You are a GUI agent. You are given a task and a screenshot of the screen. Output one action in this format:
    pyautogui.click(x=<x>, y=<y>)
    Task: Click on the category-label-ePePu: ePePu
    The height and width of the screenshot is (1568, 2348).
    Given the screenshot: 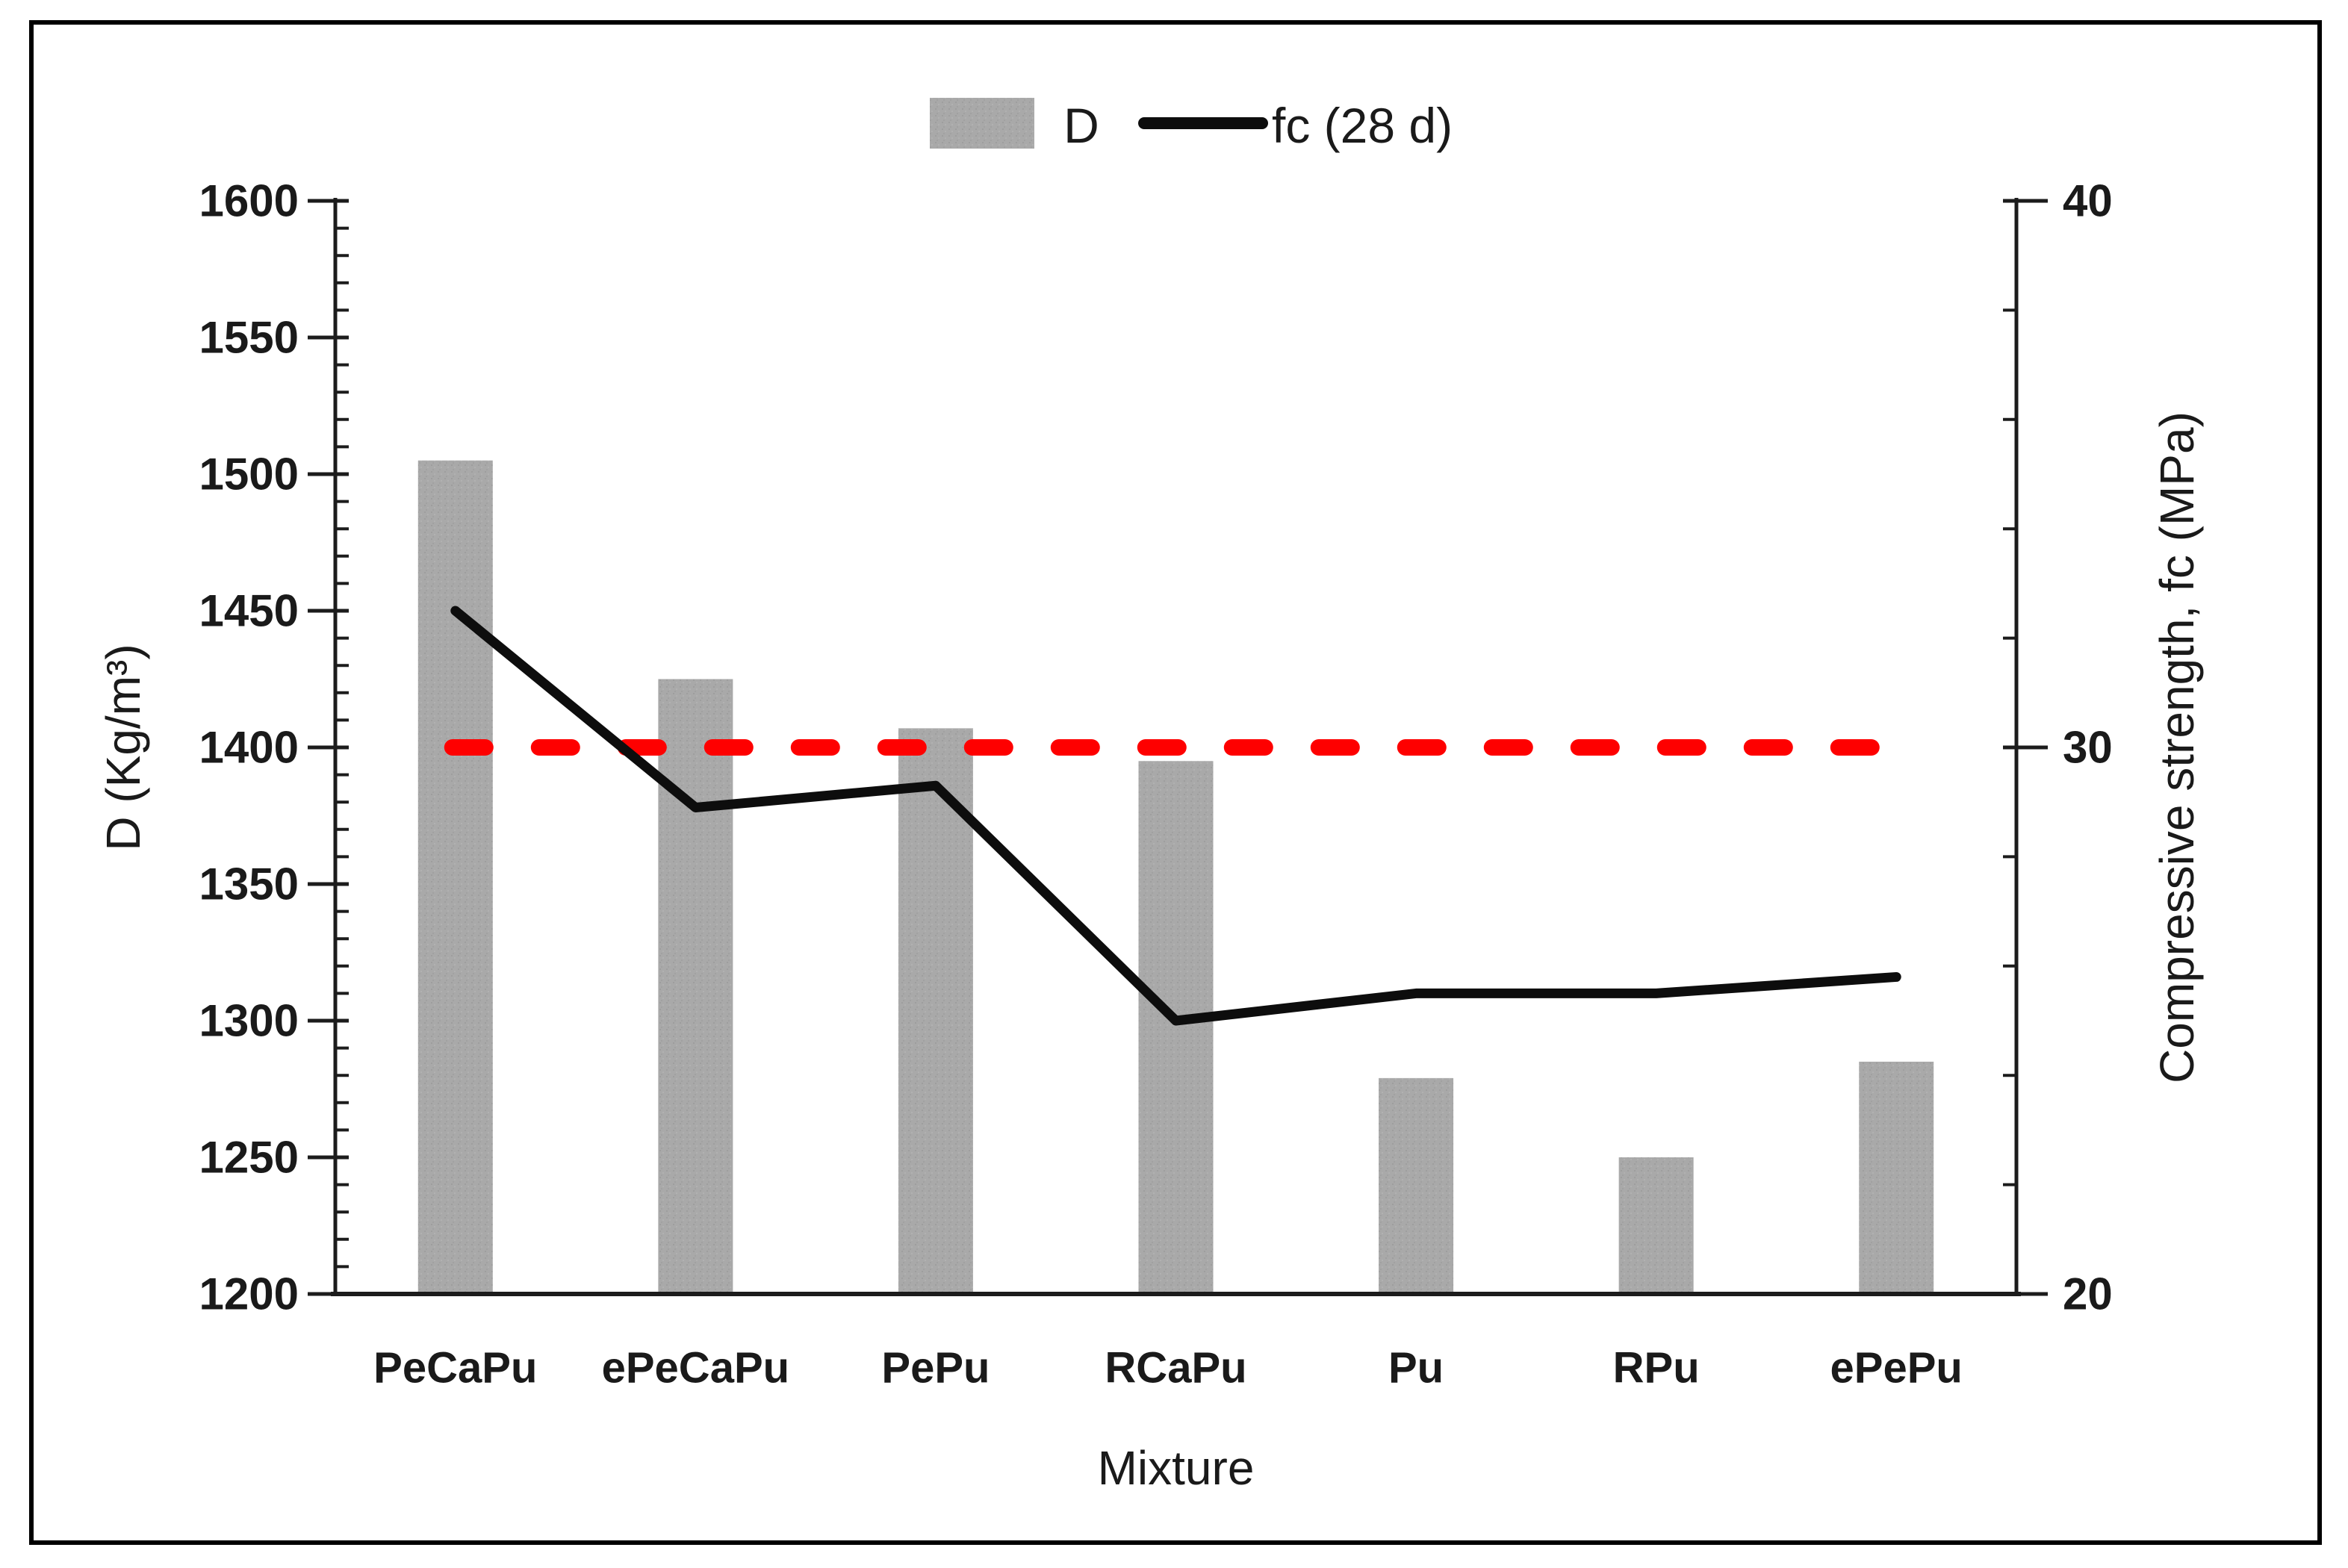 What is the action you would take?
    pyautogui.click(x=1896, y=1368)
    